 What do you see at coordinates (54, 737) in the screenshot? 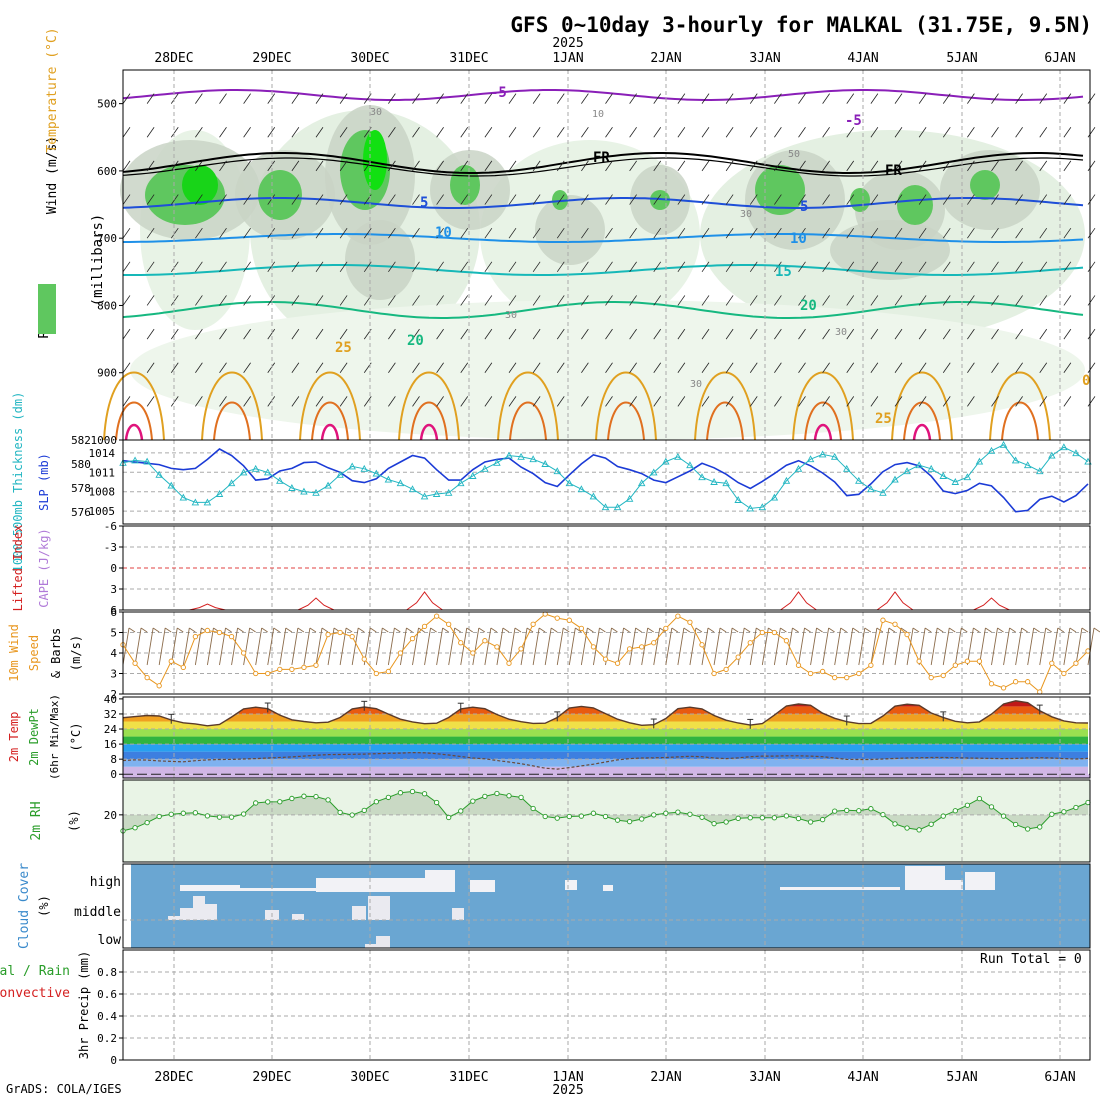
I see `temp-ylabel-3: (6hr Min/Max)` at bounding box center [54, 737].